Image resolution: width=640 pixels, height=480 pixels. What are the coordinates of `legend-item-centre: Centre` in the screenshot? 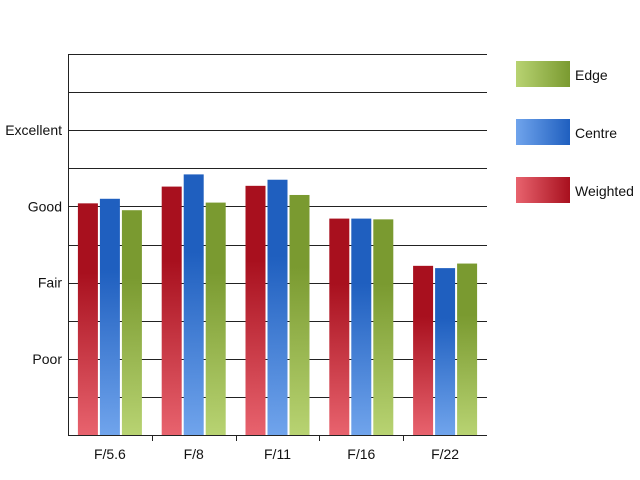 It's located at (566, 132).